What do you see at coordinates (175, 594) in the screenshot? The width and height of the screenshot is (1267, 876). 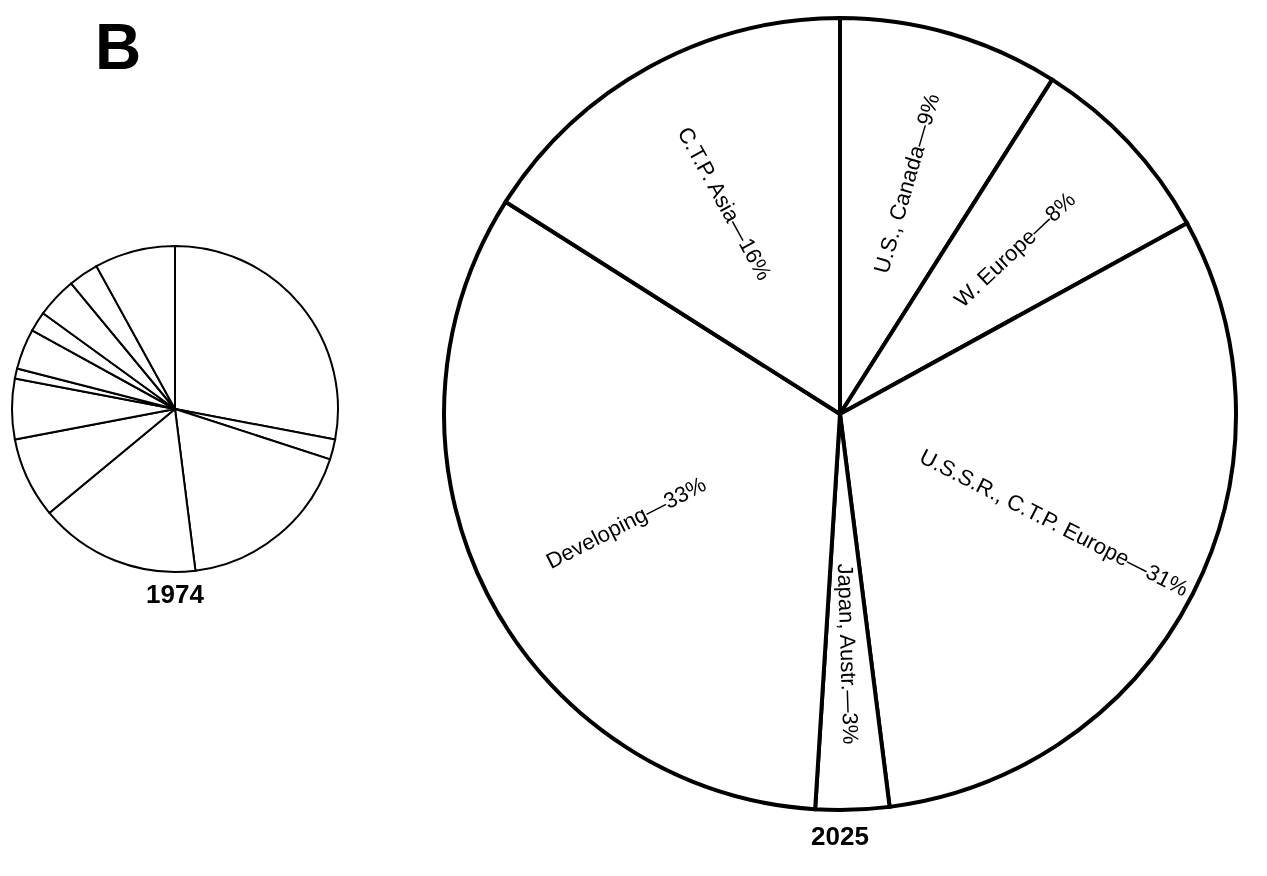 I see `text: 1974` at bounding box center [175, 594].